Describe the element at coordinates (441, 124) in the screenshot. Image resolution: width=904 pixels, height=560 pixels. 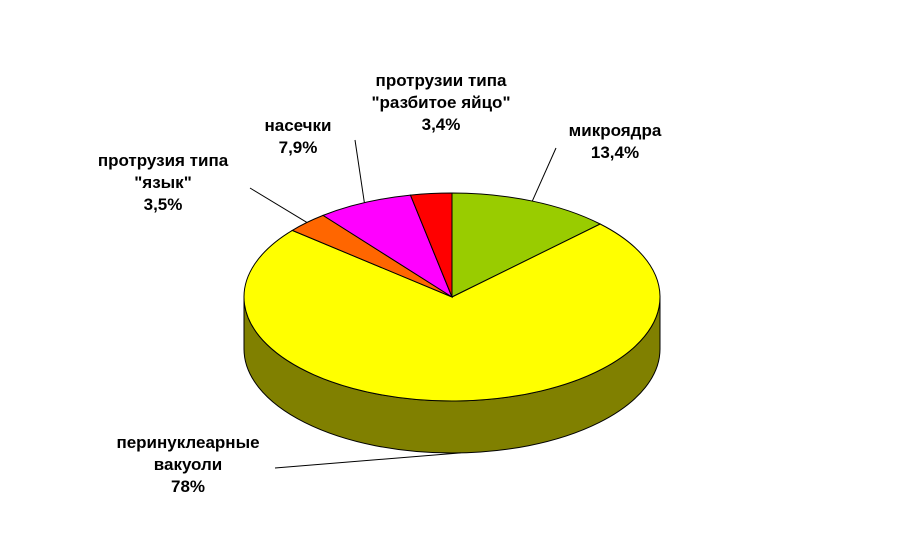
I see `value-label: 3,4%` at that location.